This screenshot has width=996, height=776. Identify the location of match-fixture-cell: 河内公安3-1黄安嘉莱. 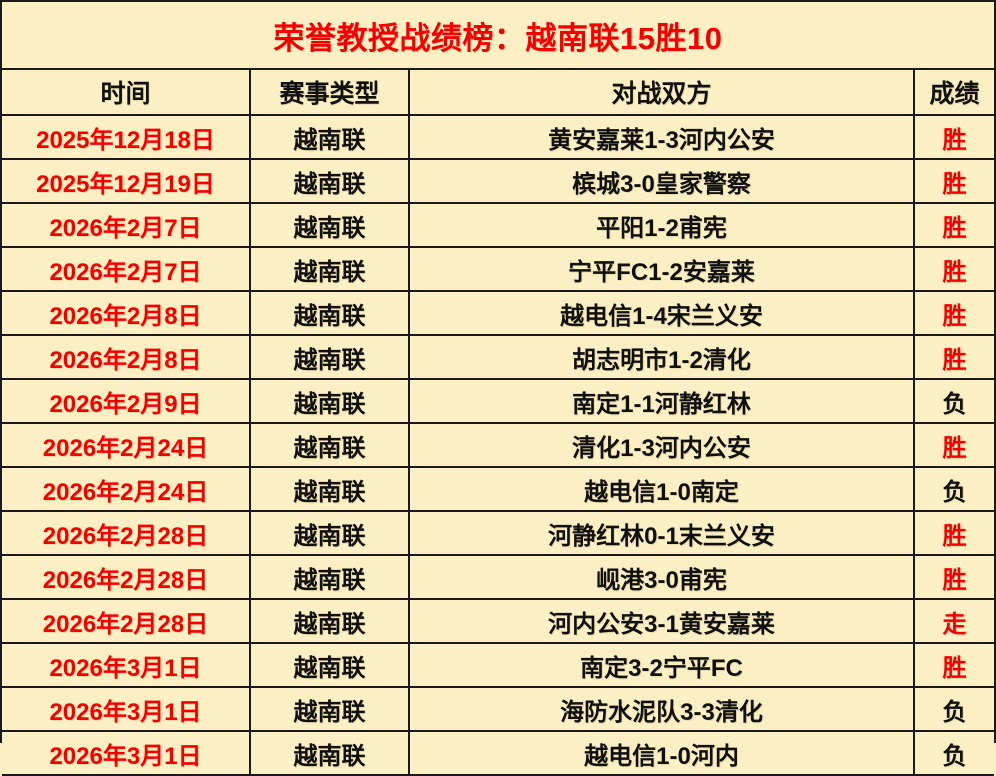
(662, 621).